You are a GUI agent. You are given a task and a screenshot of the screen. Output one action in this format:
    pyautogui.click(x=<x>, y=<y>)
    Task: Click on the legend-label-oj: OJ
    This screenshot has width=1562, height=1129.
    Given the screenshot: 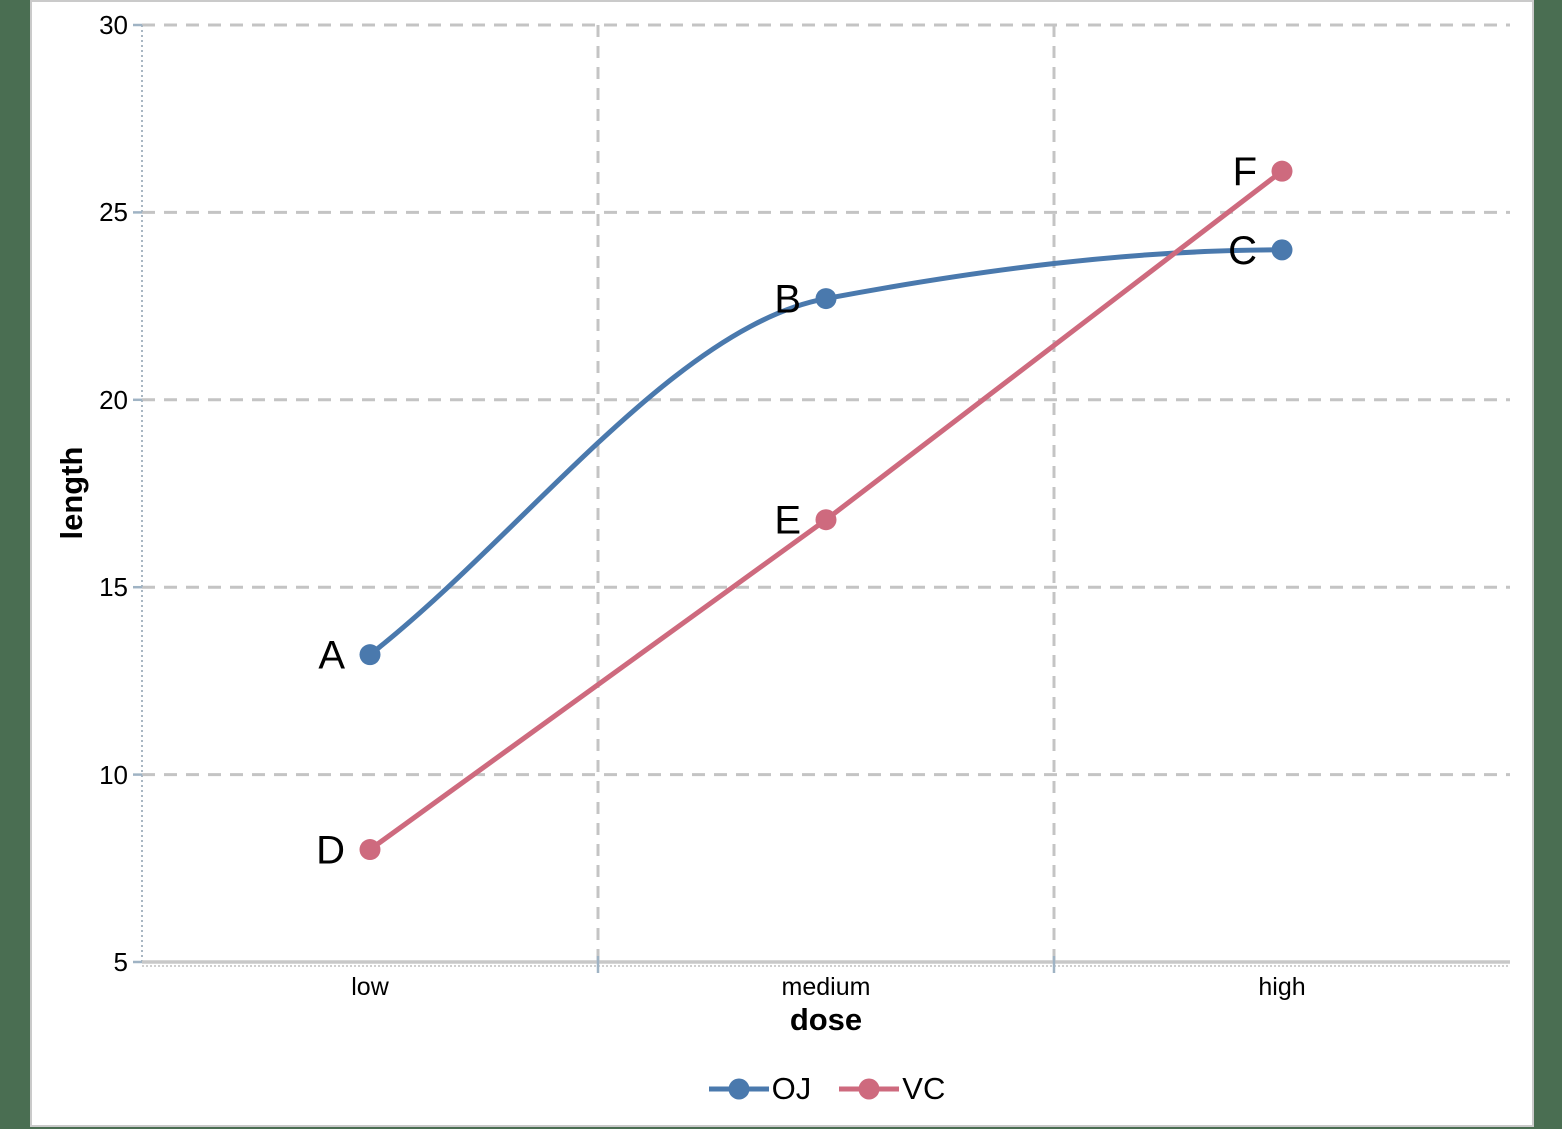 What is the action you would take?
    pyautogui.click(x=791, y=1088)
    